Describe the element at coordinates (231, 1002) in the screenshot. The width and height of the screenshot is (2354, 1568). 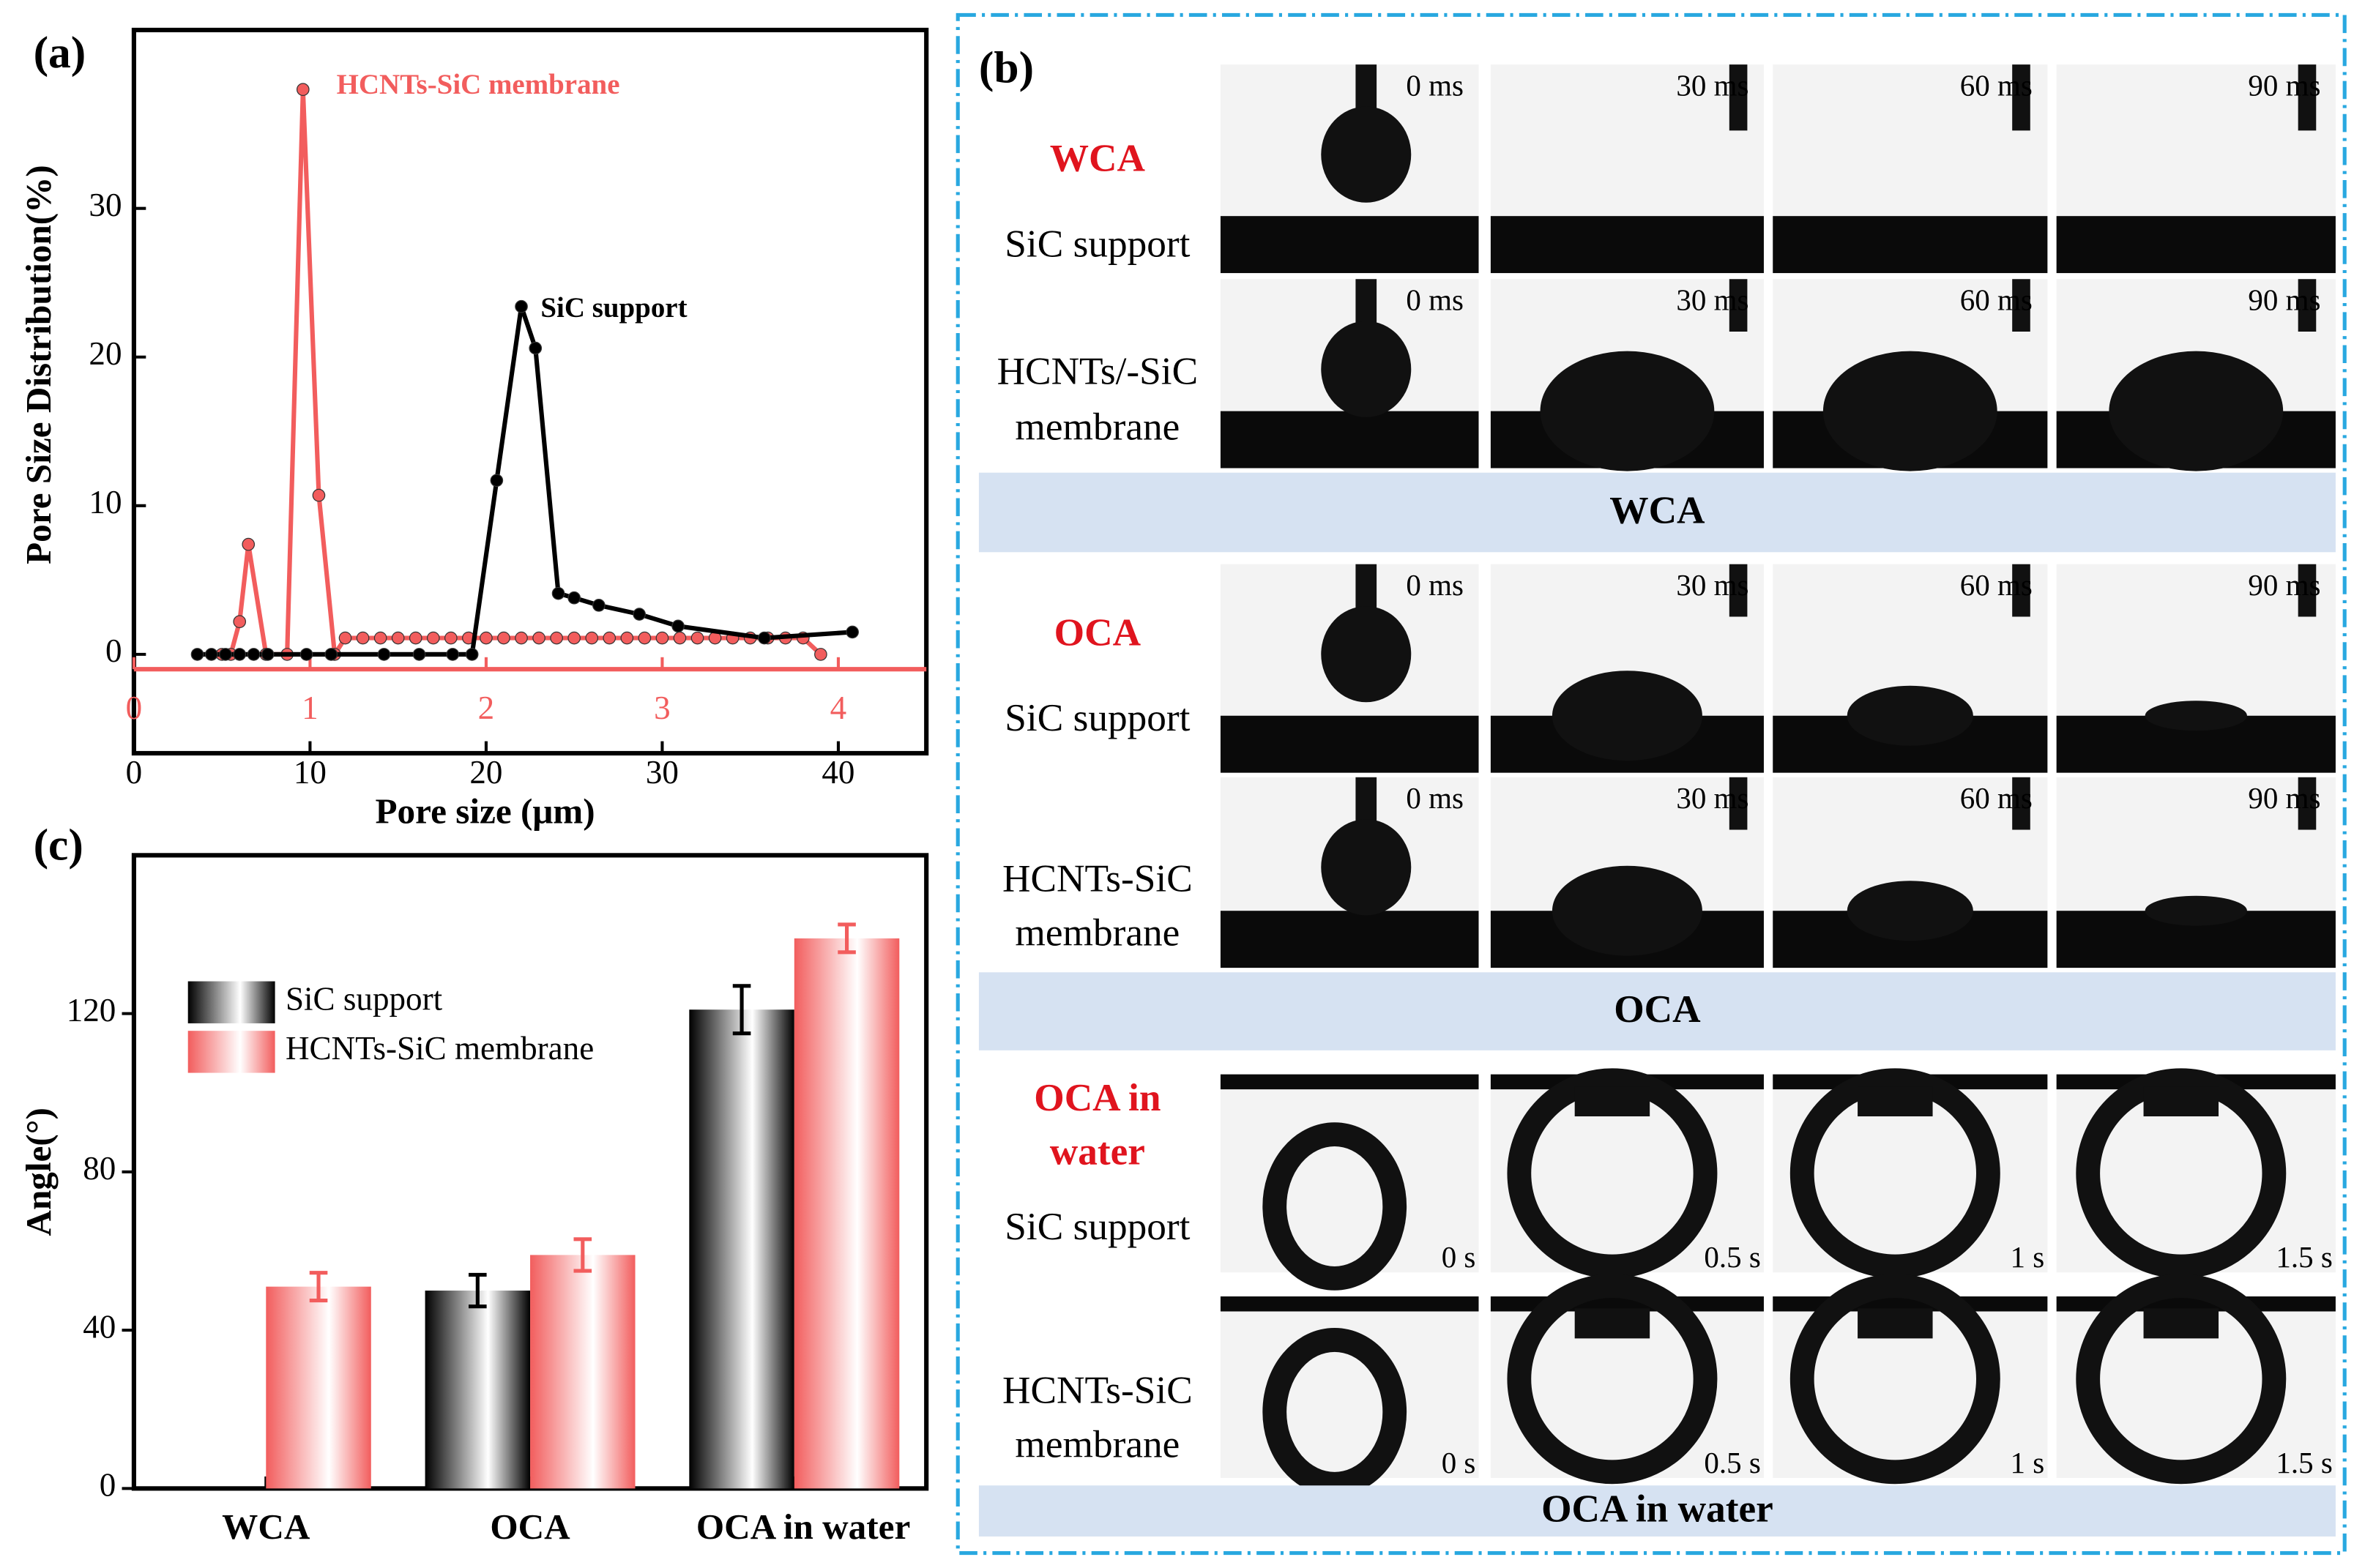
I see `legend-swatch` at that location.